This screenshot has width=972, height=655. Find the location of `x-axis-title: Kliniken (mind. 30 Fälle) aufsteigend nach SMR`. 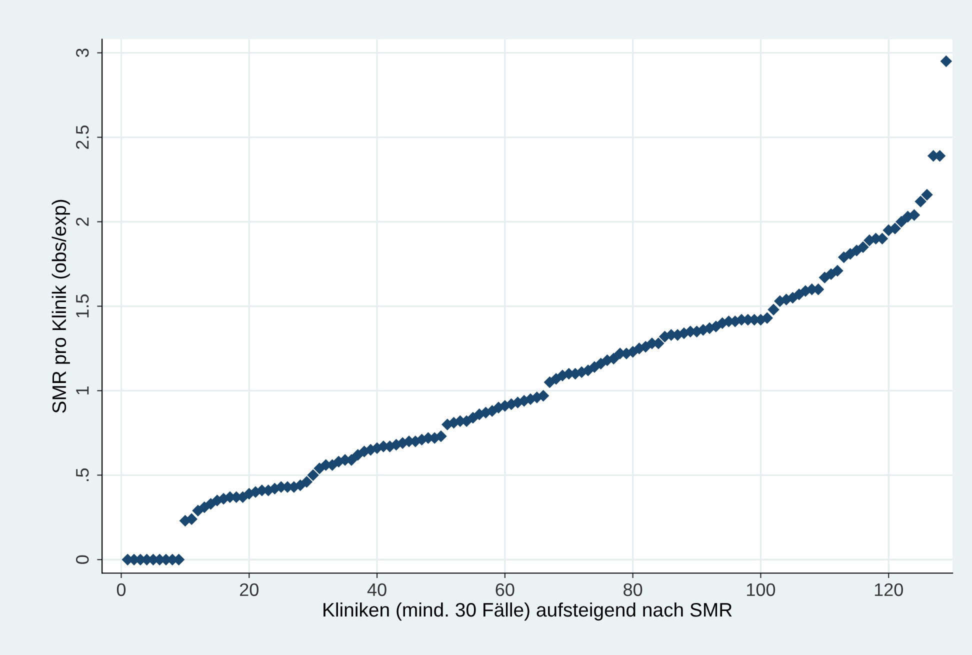

x-axis-title: Kliniken (mind. 30 Fälle) aufsteigend nach SMR is located at coordinates (528, 611).